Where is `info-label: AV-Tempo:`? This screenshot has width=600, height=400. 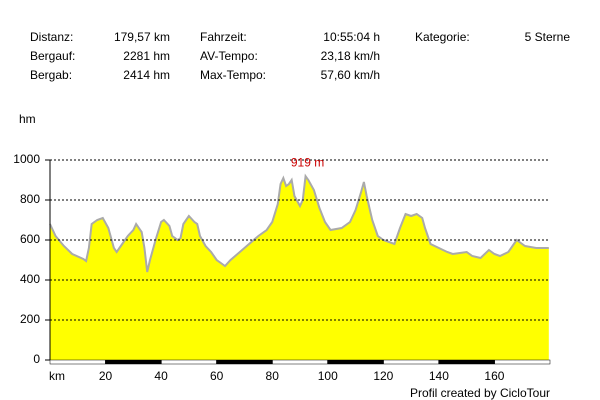
info-label: AV-Tempo: is located at coordinates (229, 56).